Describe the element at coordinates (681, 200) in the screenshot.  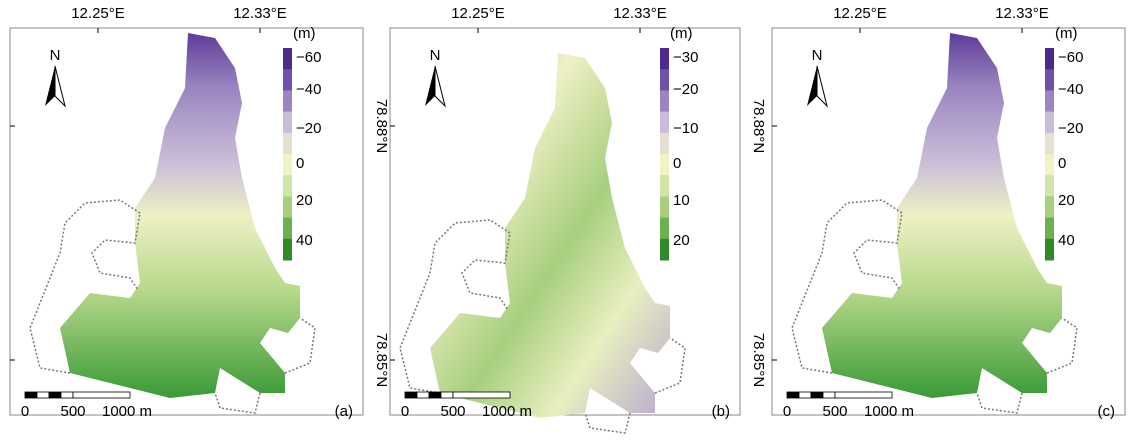
I see `colorbar-tick-label: 10` at that location.